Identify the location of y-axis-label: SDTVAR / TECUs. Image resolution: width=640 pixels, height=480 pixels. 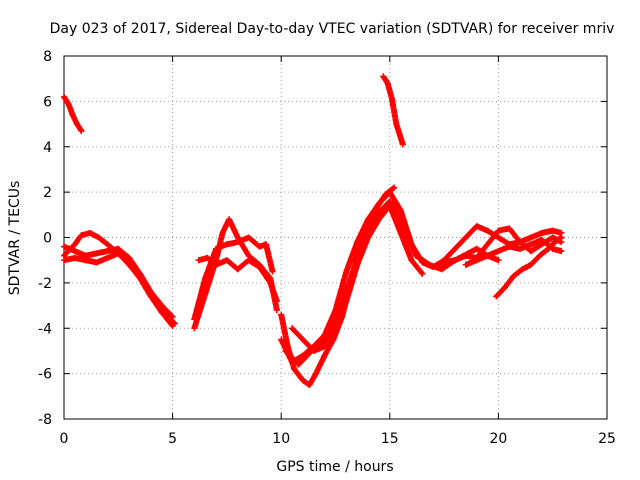
(15, 238).